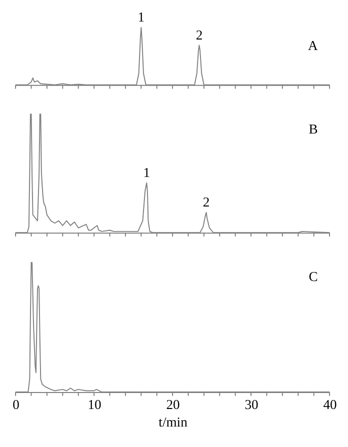 The height and width of the screenshot is (447, 348). I want to click on x-tick-label: 40, so click(330, 404).